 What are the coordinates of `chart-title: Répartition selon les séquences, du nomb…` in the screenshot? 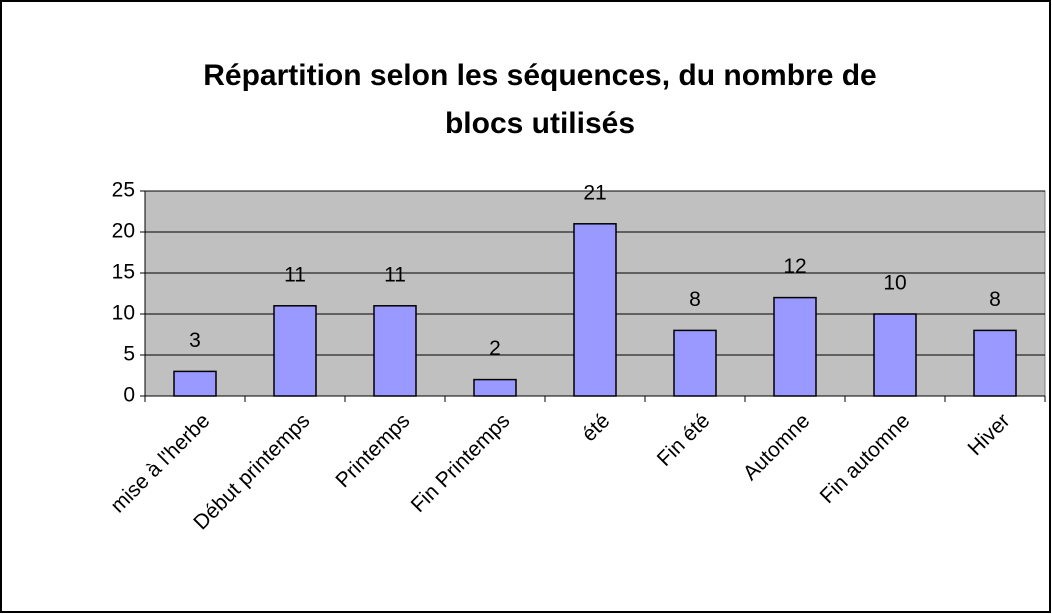 It's located at (540, 75).